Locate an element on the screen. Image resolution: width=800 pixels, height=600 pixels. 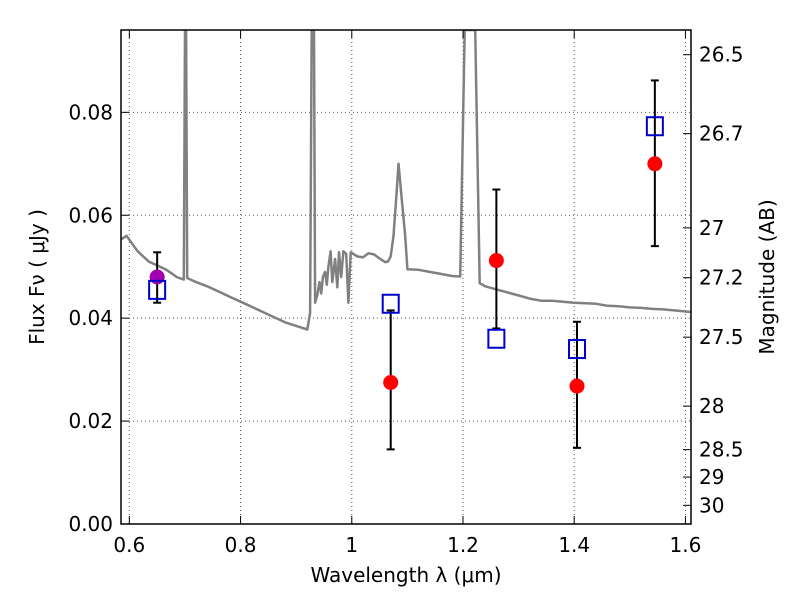
y-tick-label: 0.02 is located at coordinates (90, 421).